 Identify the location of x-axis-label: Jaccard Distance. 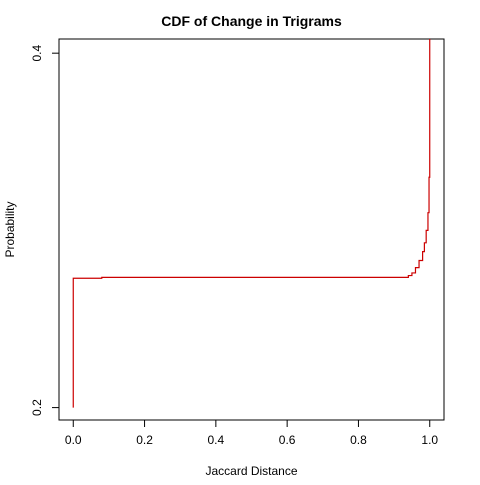
(251, 471).